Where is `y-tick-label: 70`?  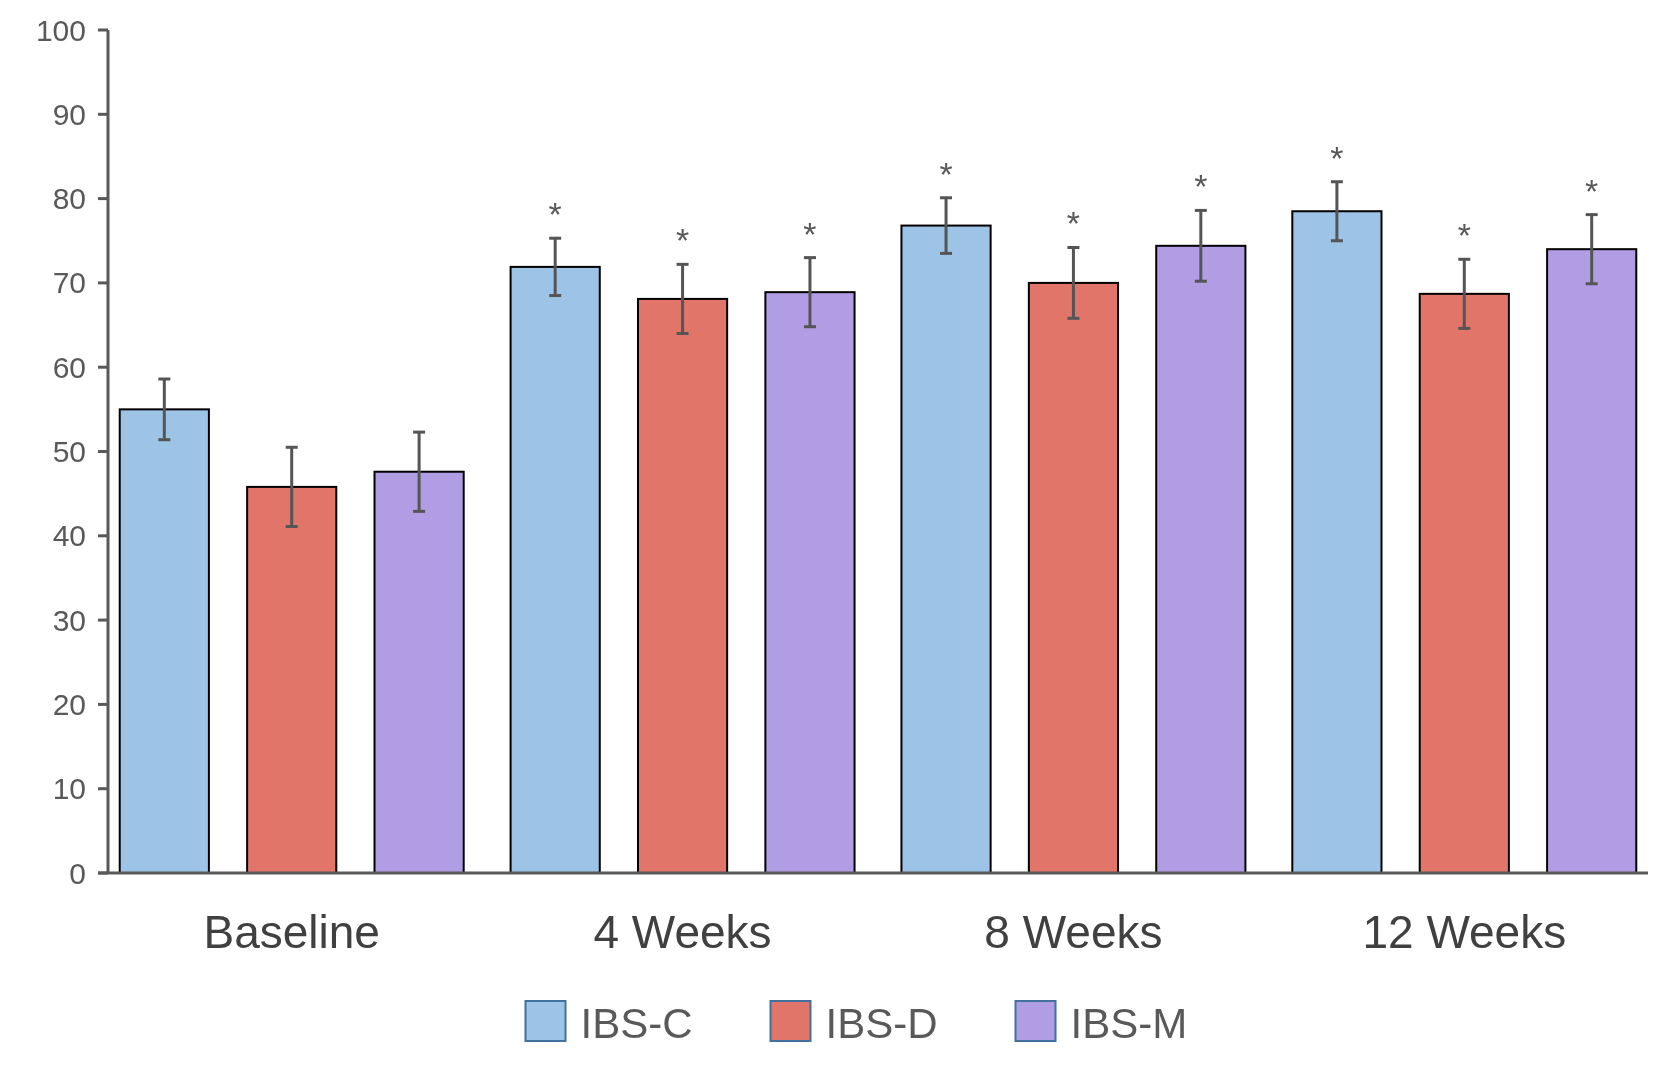 y-tick-label: 70 is located at coordinates (69, 283).